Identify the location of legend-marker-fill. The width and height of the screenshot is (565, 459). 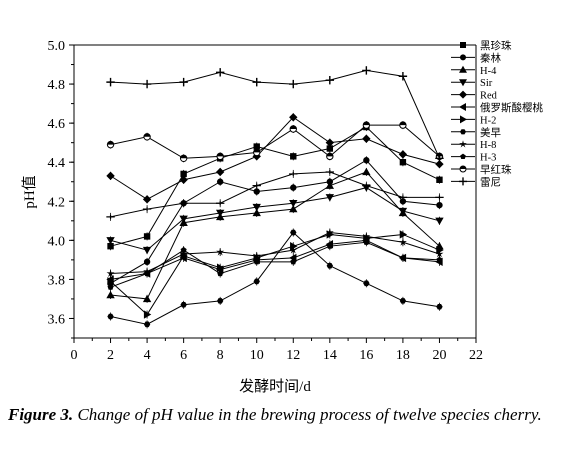
(463, 167).